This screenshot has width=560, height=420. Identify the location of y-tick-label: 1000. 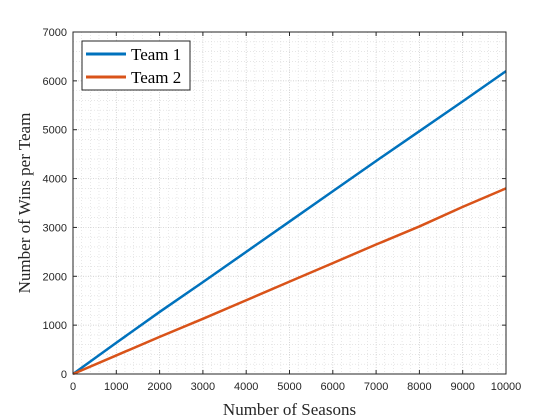
(55, 326).